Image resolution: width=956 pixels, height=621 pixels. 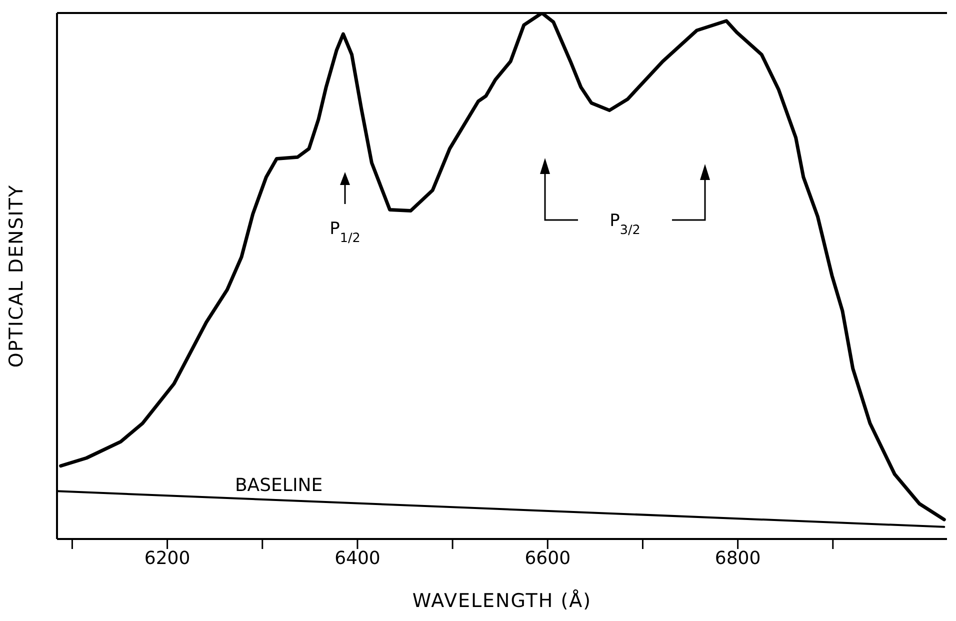 What do you see at coordinates (737, 558) in the screenshot?
I see `x-tick-label: 6800` at bounding box center [737, 558].